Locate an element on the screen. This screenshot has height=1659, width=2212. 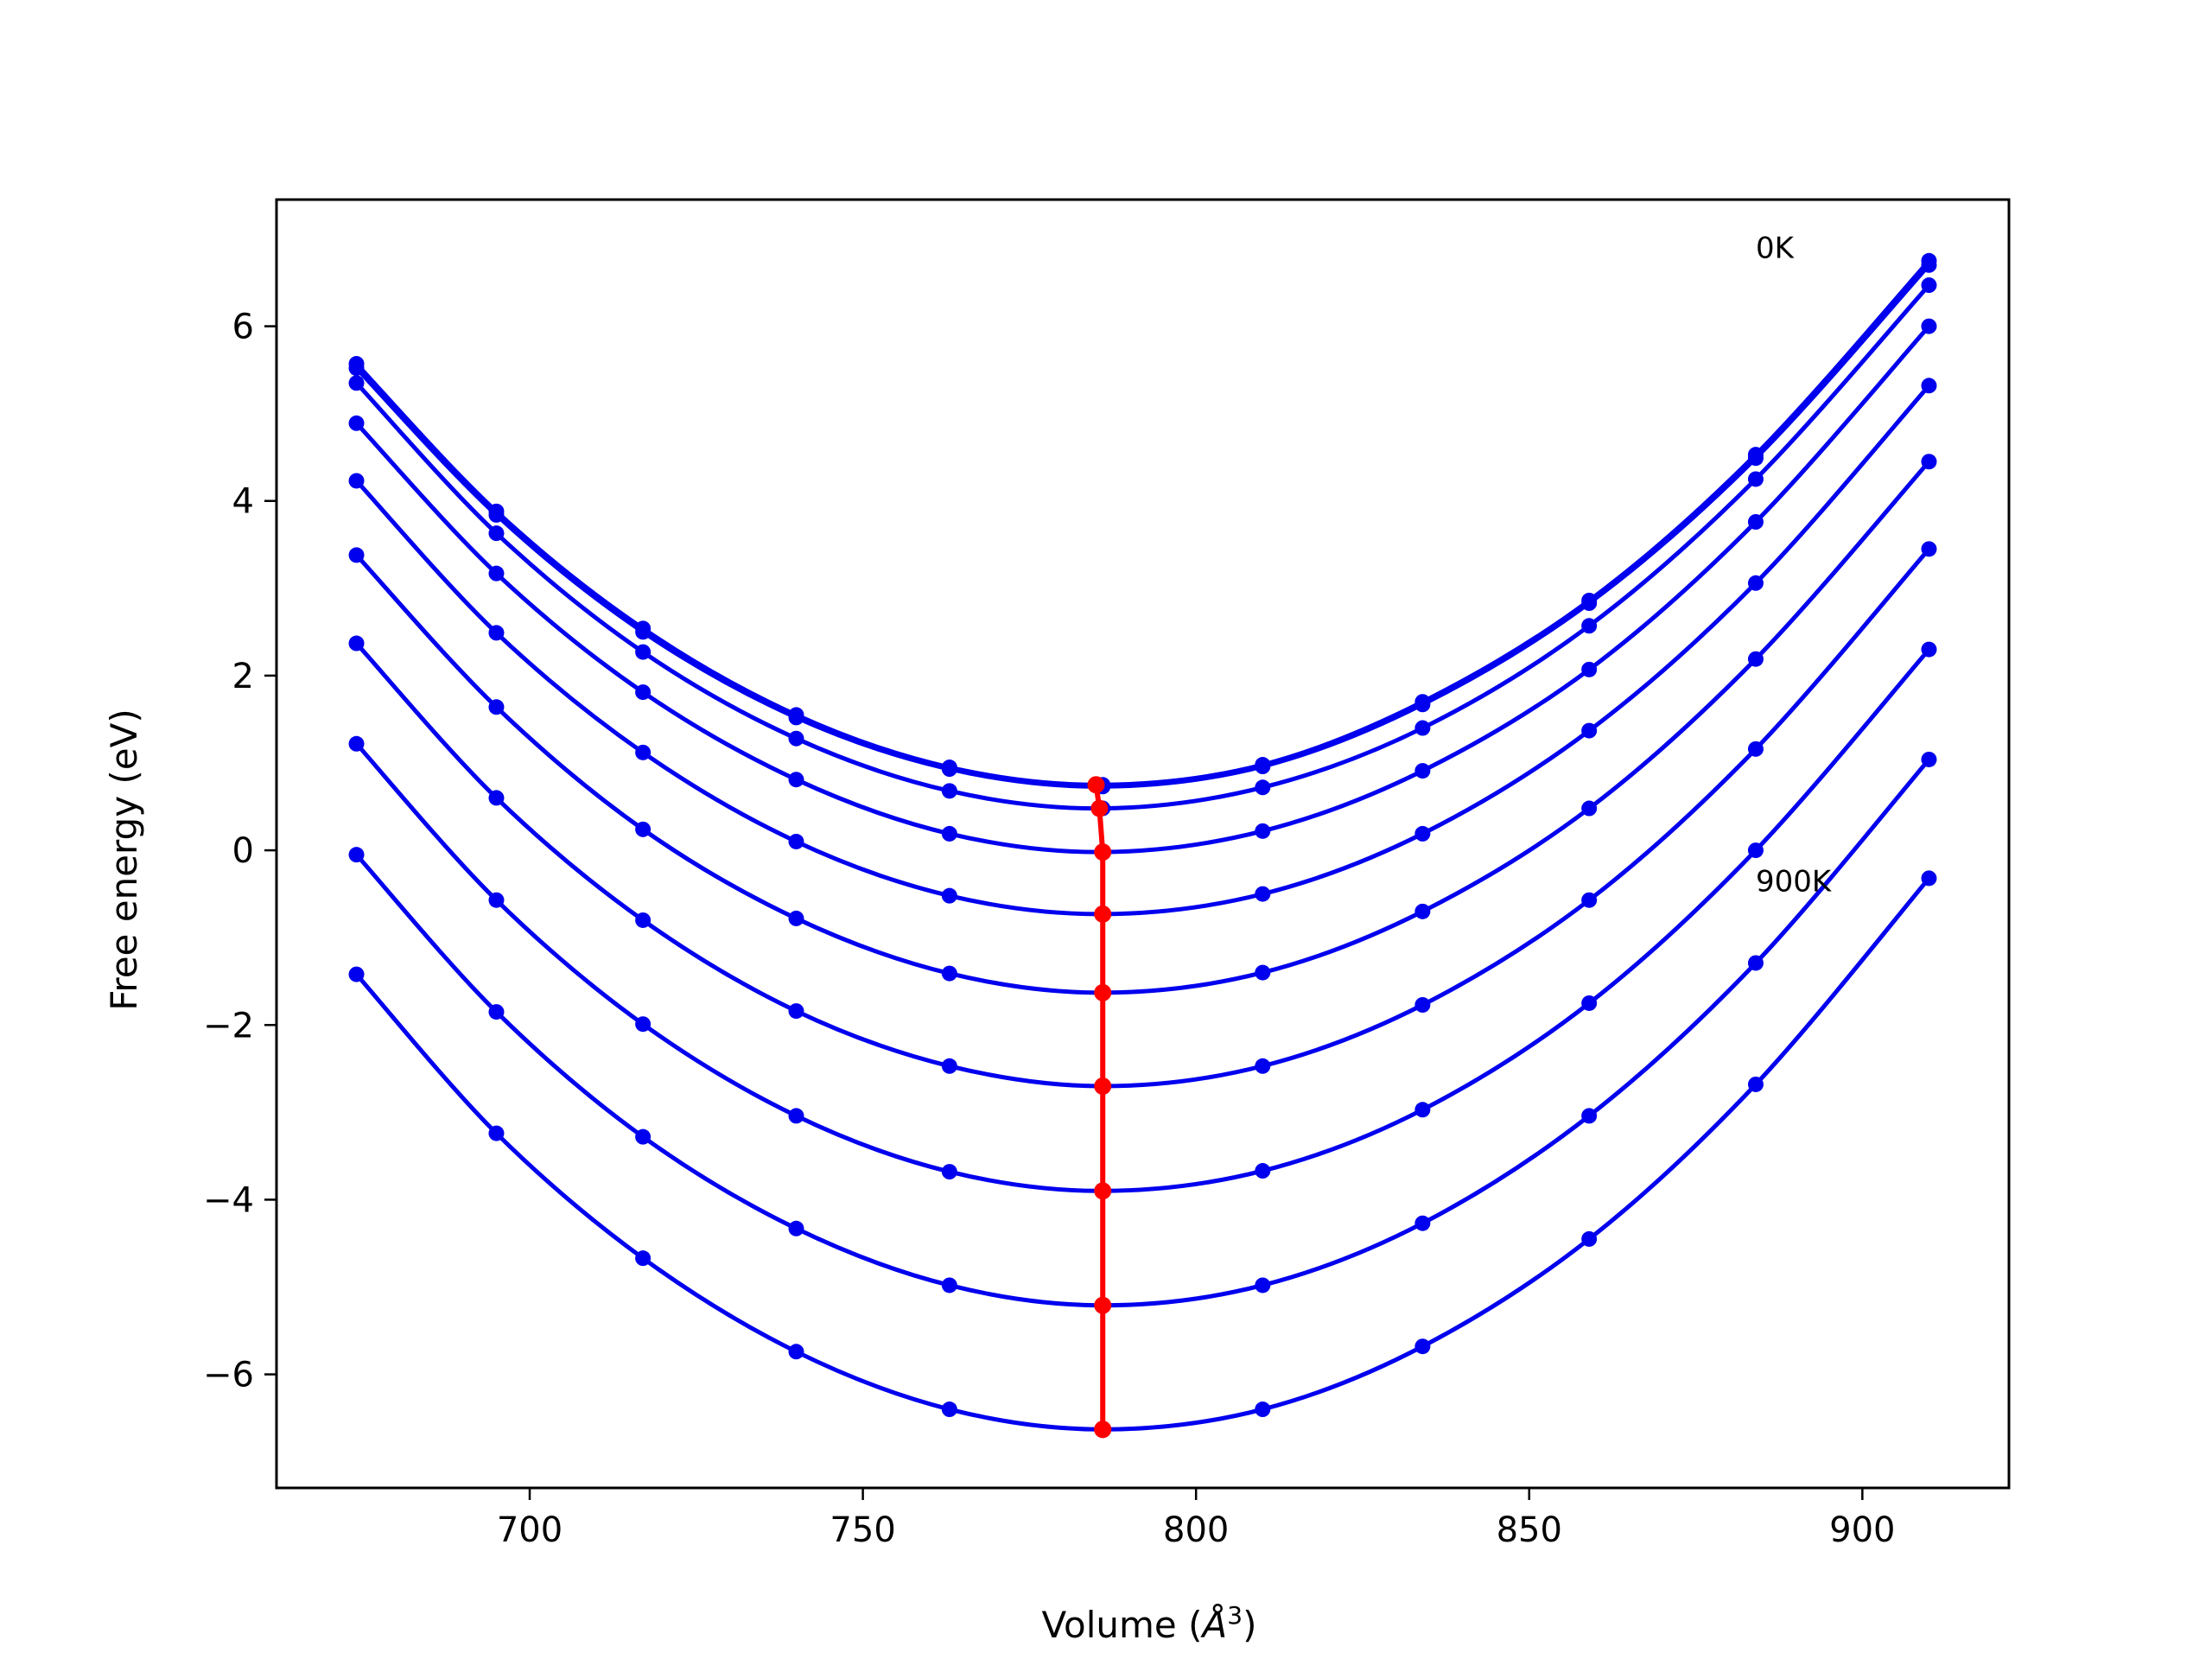
x-tick-label-850: 850 is located at coordinates (1529, 1530).